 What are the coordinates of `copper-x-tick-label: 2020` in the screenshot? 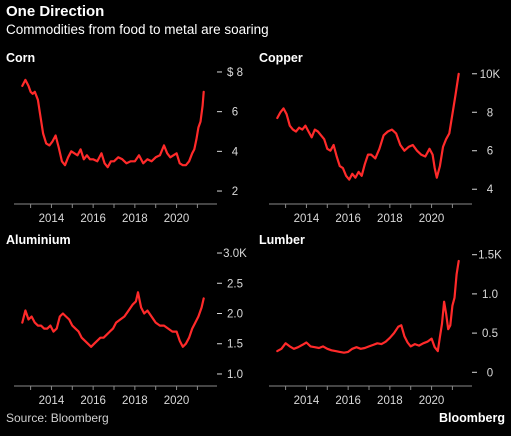 It's located at (432, 219).